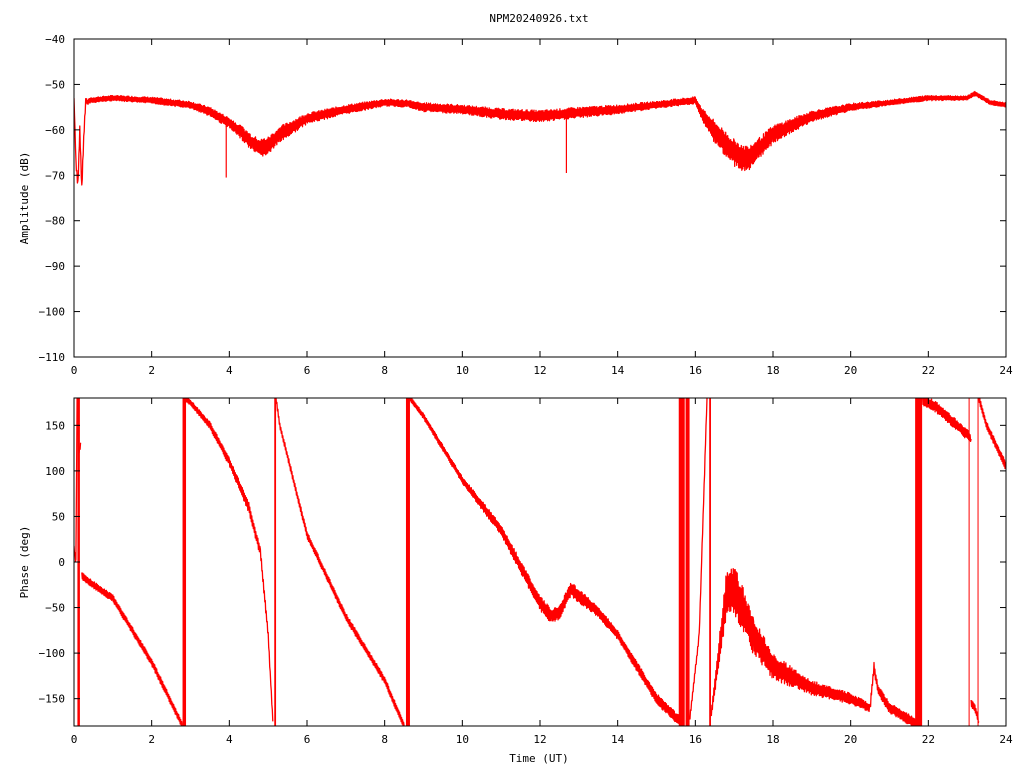 The image size is (1024, 768). What do you see at coordinates (55, 175) in the screenshot?
I see `amplitude-y-tick-label: −70` at bounding box center [55, 175].